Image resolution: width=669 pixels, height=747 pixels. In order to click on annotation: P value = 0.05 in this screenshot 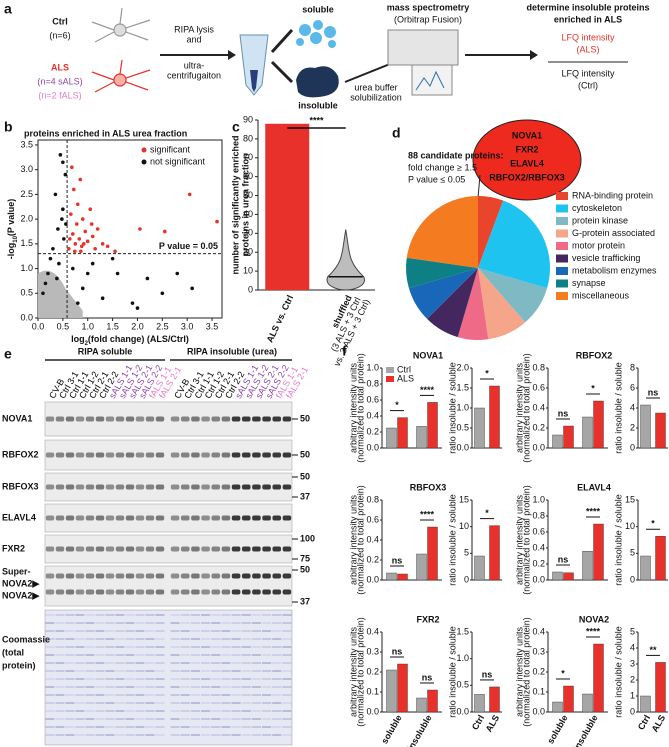, I will do `click(188, 246)`.